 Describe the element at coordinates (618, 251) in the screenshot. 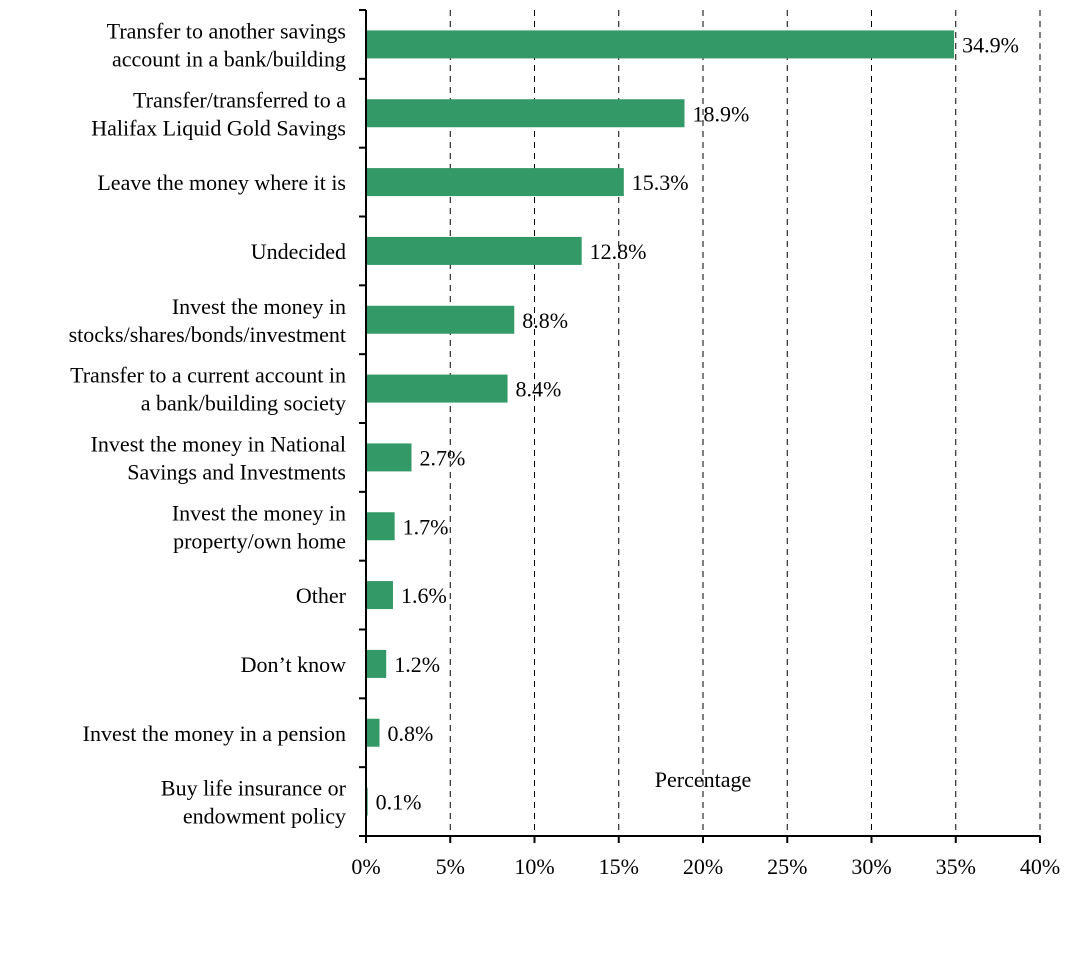

I see `data-label: 12.8%` at that location.